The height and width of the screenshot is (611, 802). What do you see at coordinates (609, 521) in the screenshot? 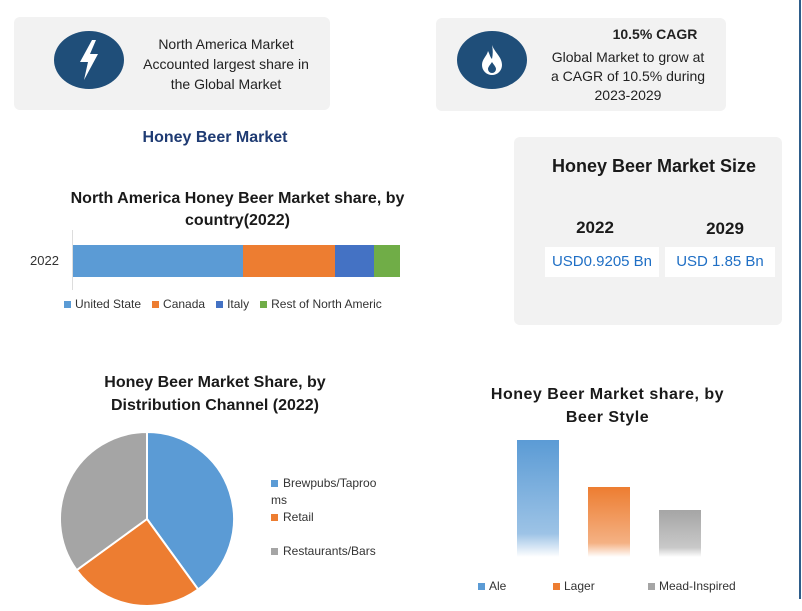
I see `bar-lager` at bounding box center [609, 521].